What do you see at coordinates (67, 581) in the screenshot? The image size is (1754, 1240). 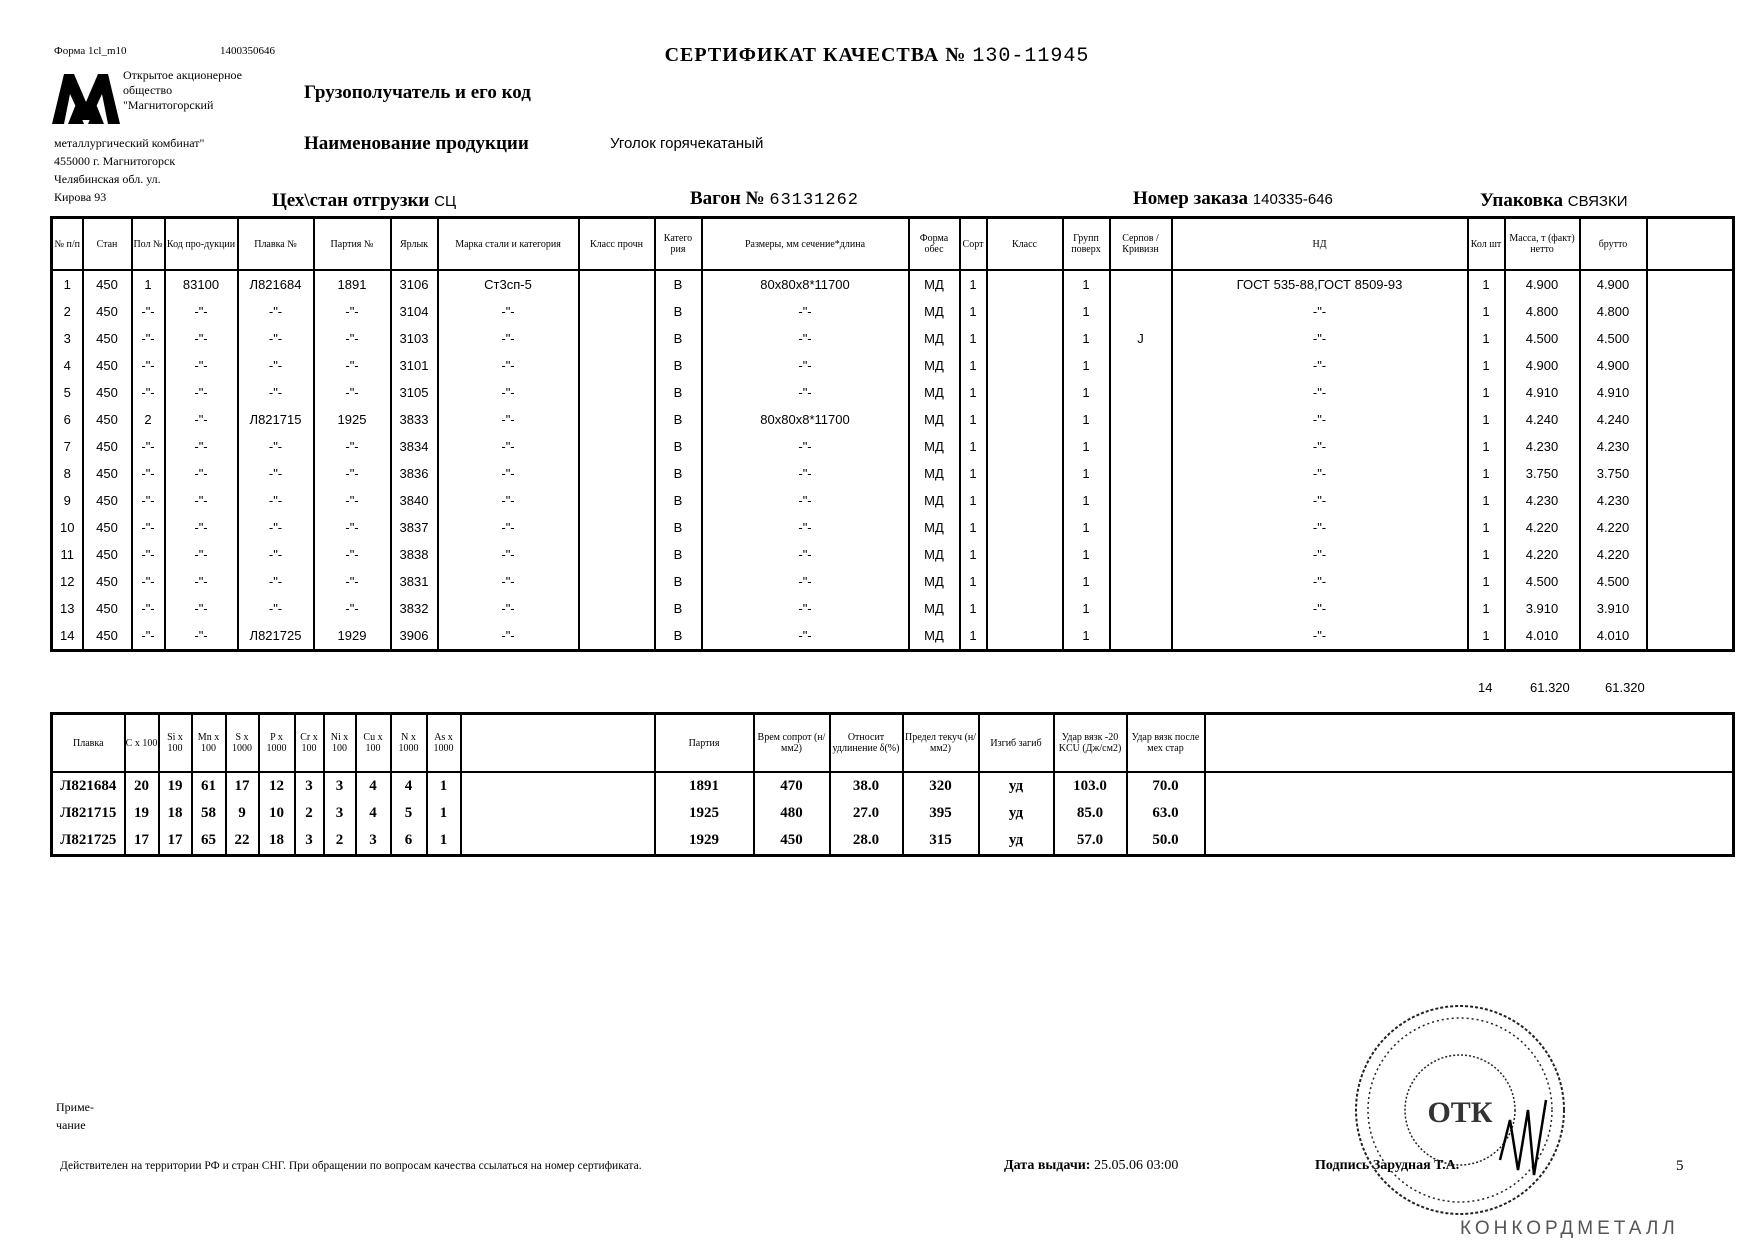 I see `table-cell: 12` at bounding box center [67, 581].